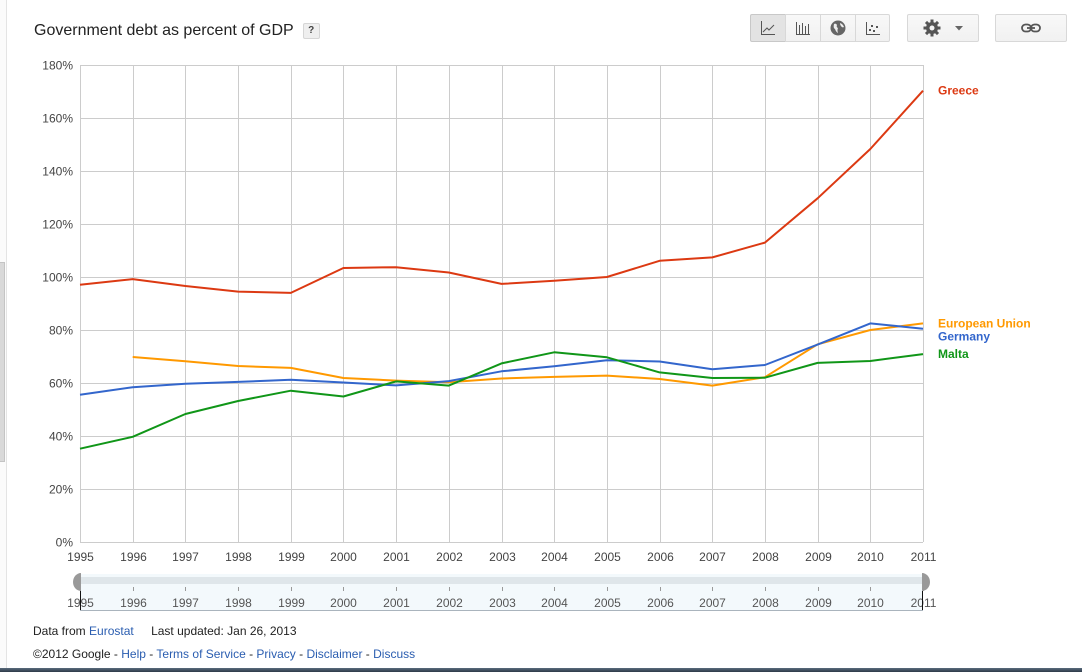  I want to click on scatter-chart-button, so click(872, 28).